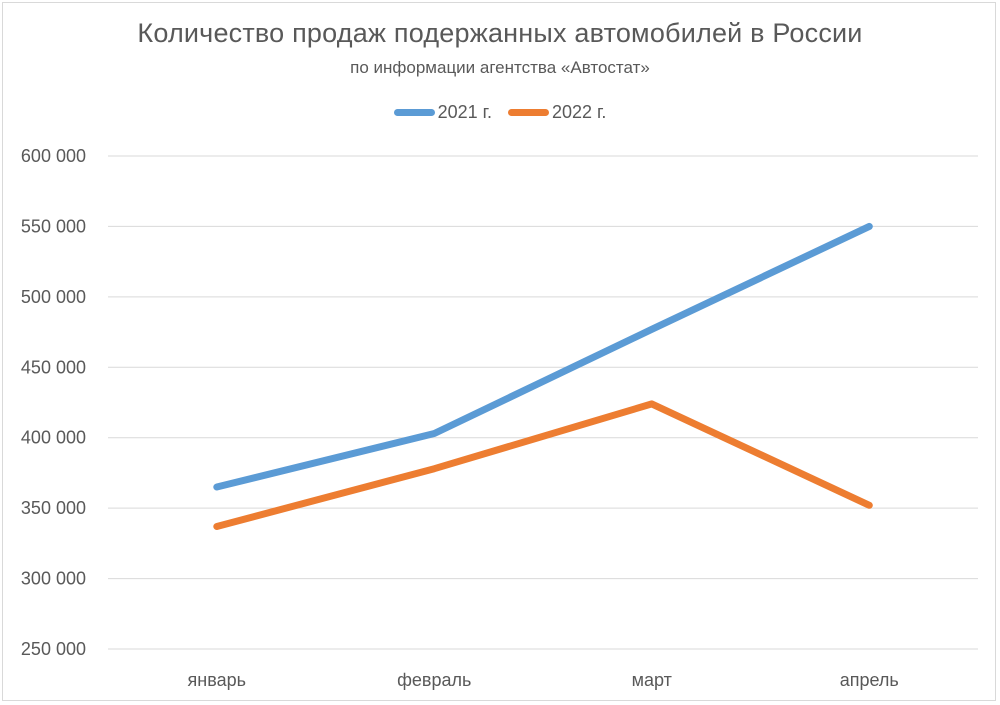 The image size is (1000, 705). I want to click on y-tick-label: 350 000, so click(53, 508).